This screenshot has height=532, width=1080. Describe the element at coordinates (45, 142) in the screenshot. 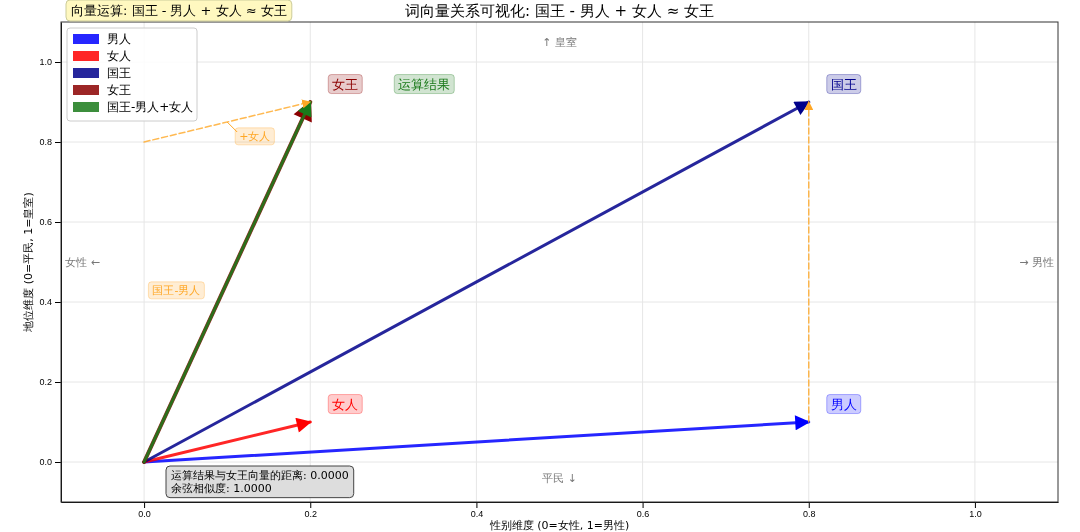

I see `y-tick-label: 0.8` at that location.